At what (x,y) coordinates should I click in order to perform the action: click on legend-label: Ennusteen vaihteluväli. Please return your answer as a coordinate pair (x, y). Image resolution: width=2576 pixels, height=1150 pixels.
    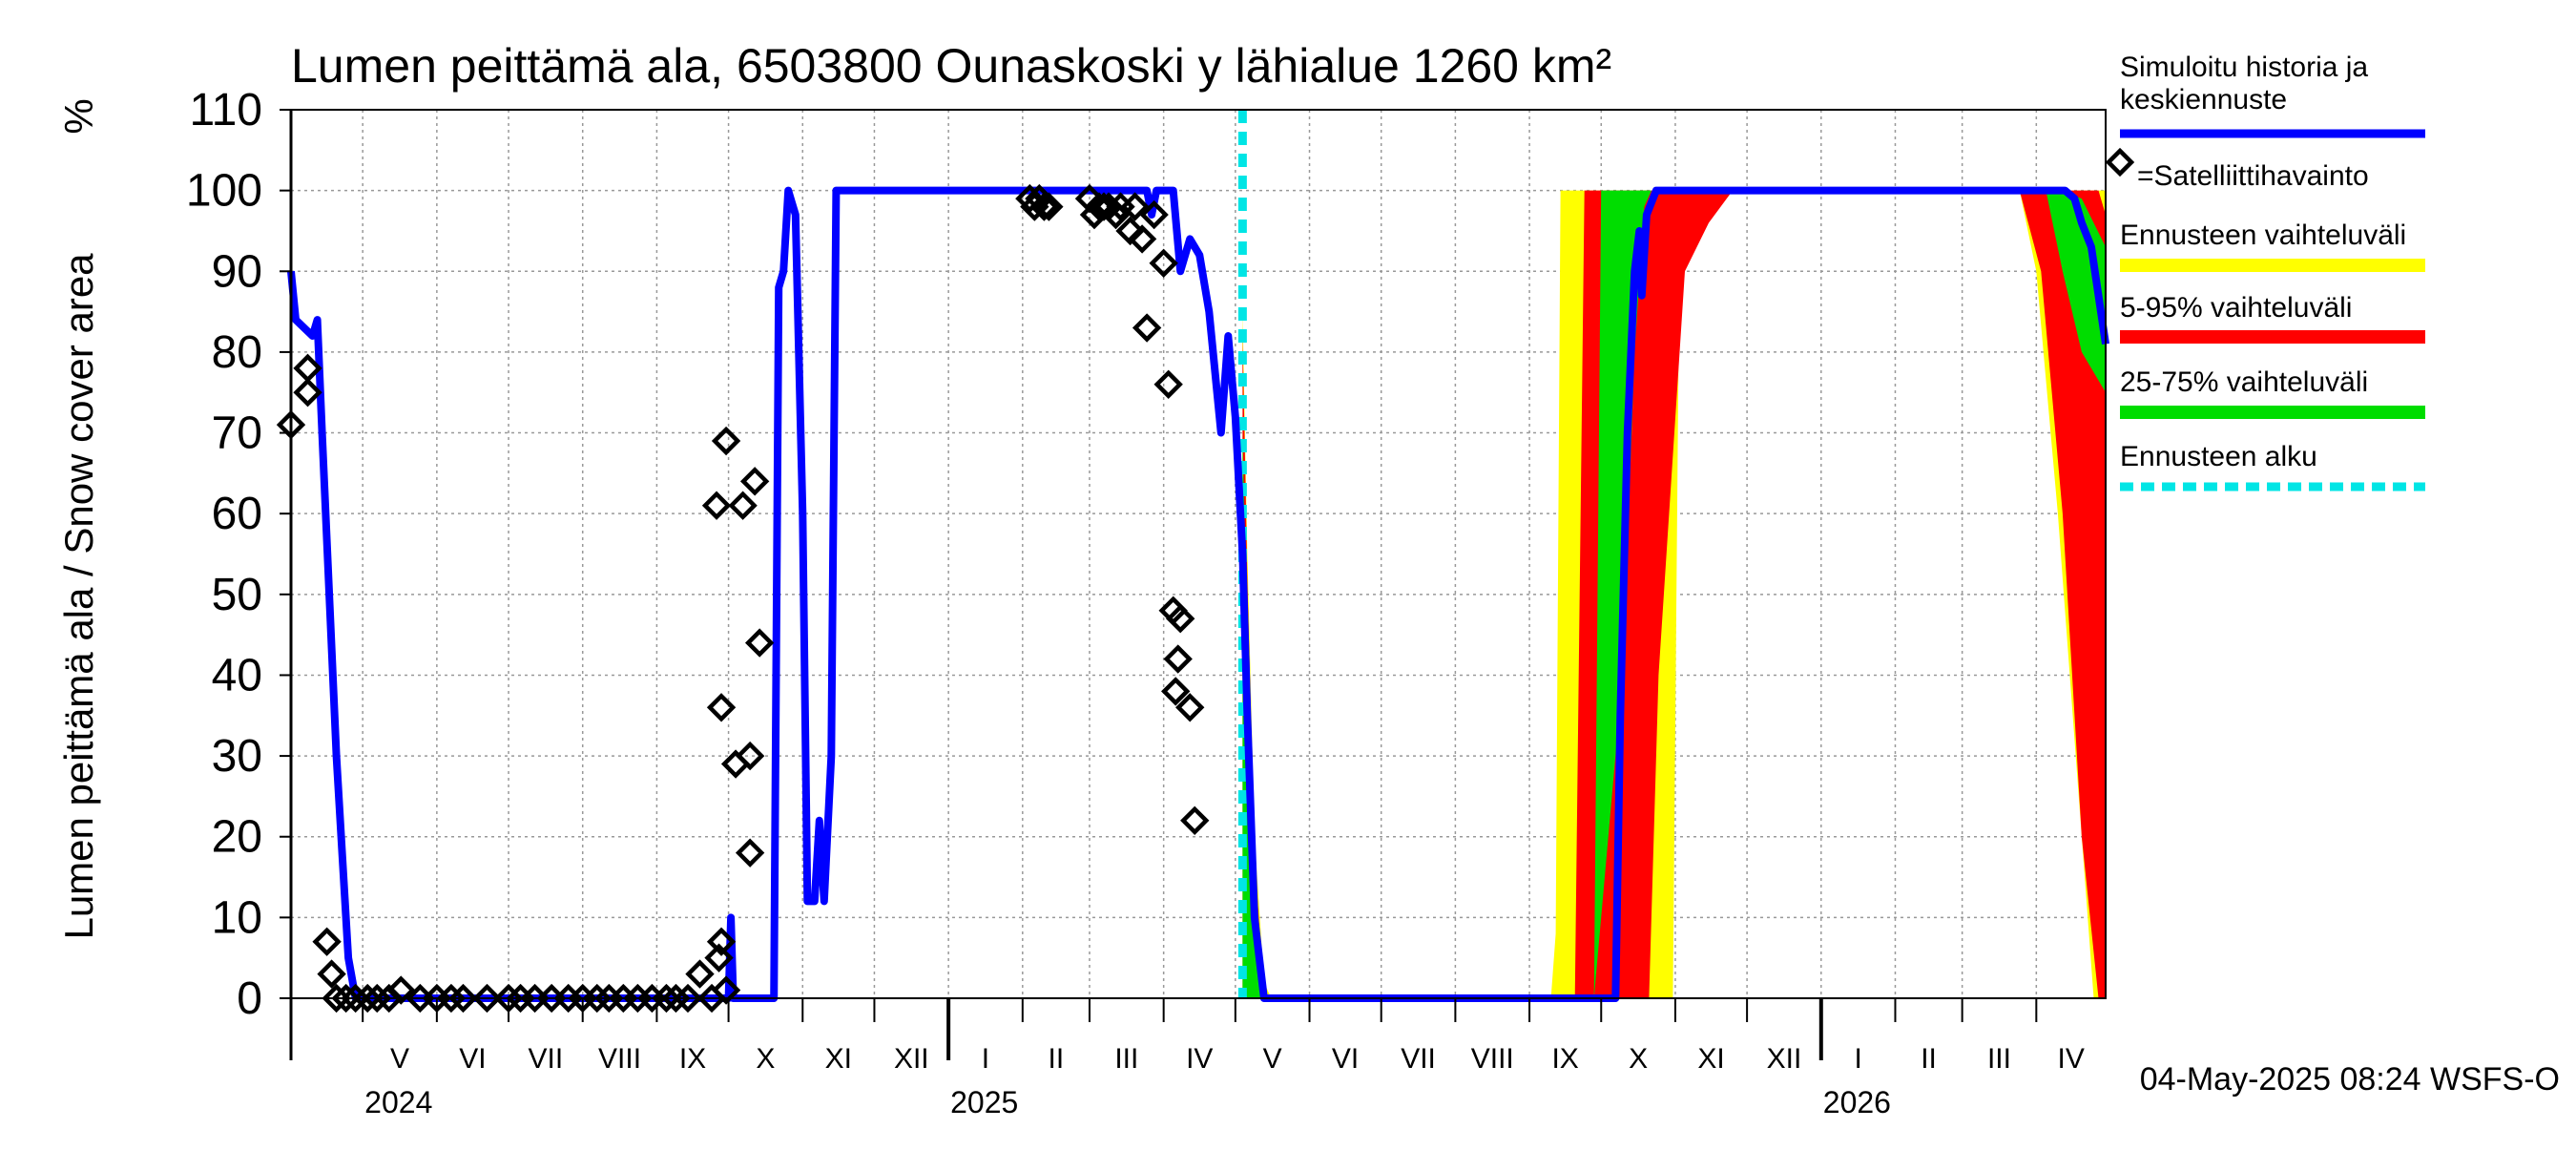
    Looking at the image, I should click on (2263, 235).